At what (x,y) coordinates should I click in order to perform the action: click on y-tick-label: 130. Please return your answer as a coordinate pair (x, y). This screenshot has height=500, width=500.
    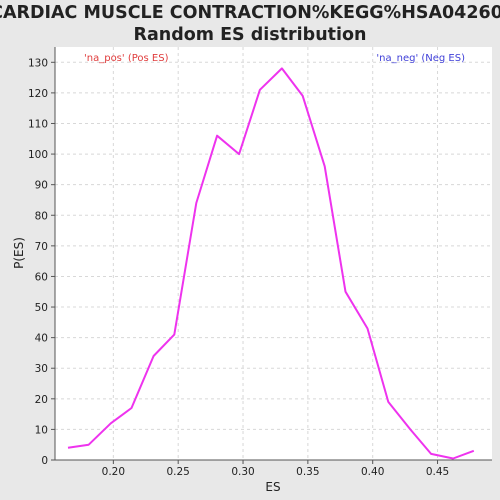
    Looking at the image, I should click on (38, 63).